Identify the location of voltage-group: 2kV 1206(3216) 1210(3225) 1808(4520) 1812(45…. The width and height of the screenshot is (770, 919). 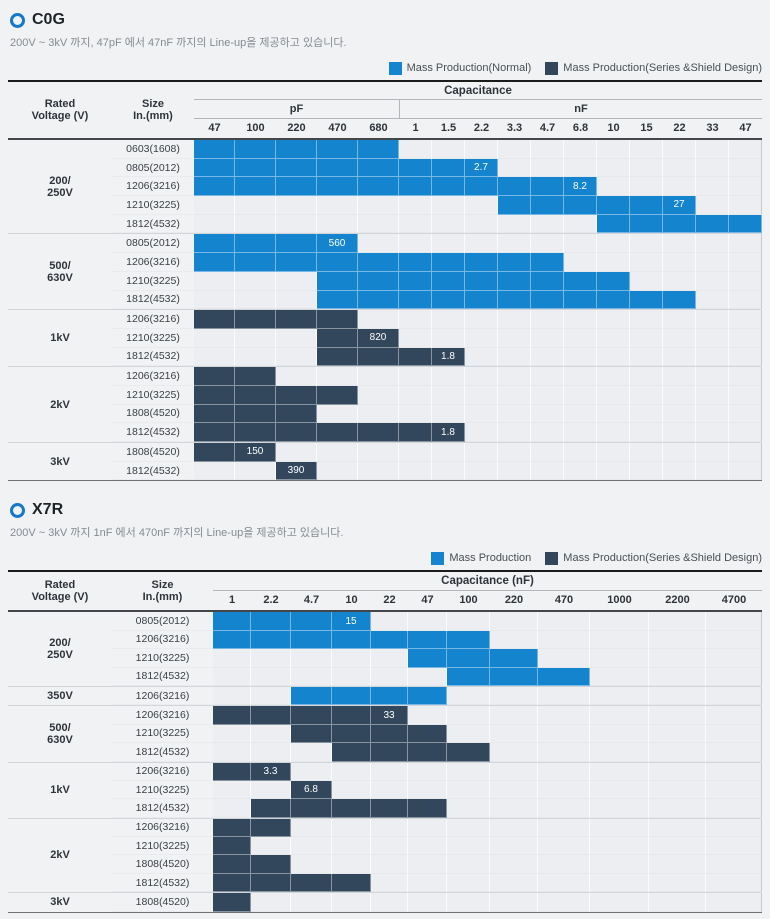
(385, 404).